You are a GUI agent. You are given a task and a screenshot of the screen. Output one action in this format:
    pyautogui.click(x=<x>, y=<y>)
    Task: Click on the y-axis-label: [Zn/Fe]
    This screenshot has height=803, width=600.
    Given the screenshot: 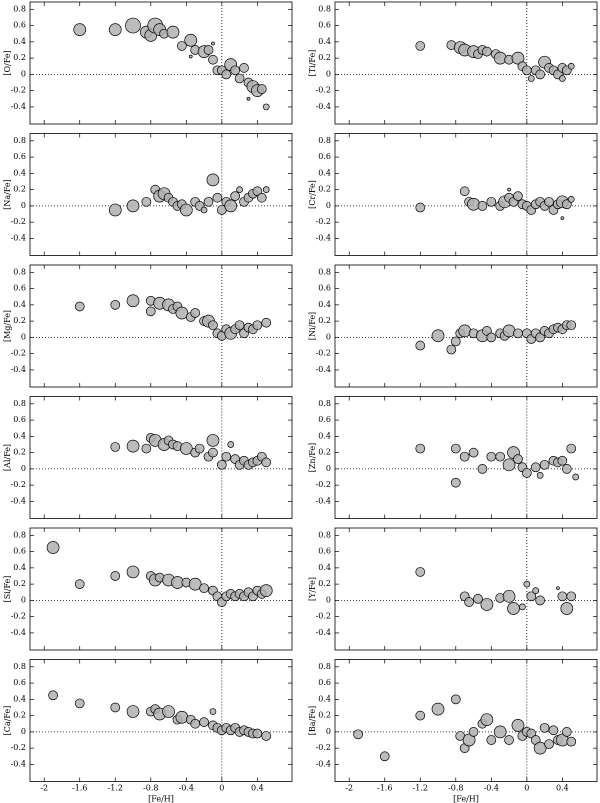 What is the action you would take?
    pyautogui.click(x=312, y=458)
    